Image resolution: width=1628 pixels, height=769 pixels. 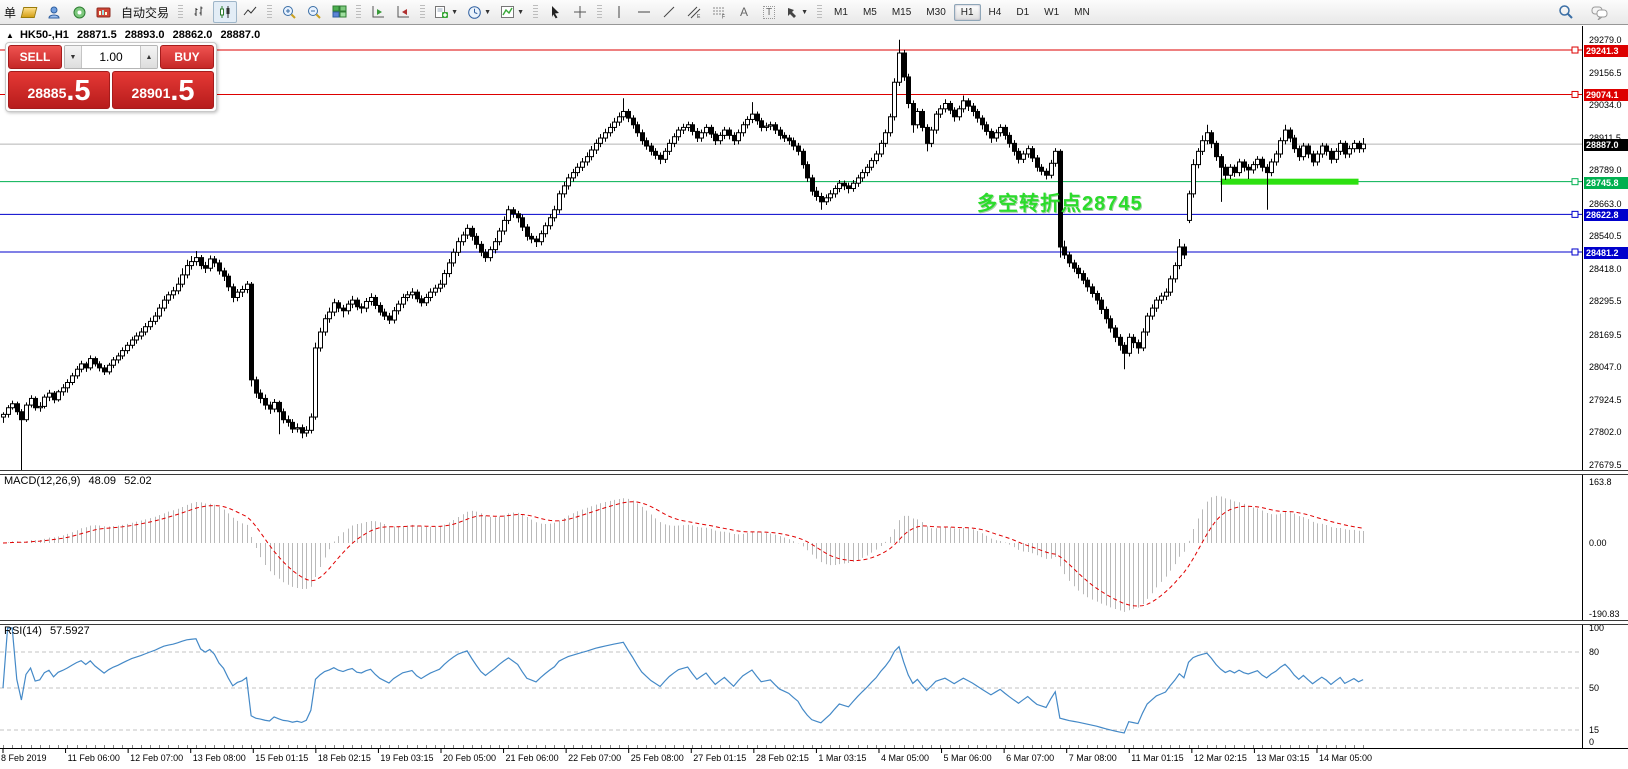 I want to click on date-label: 8 Feb 2019, so click(x=24, y=758).